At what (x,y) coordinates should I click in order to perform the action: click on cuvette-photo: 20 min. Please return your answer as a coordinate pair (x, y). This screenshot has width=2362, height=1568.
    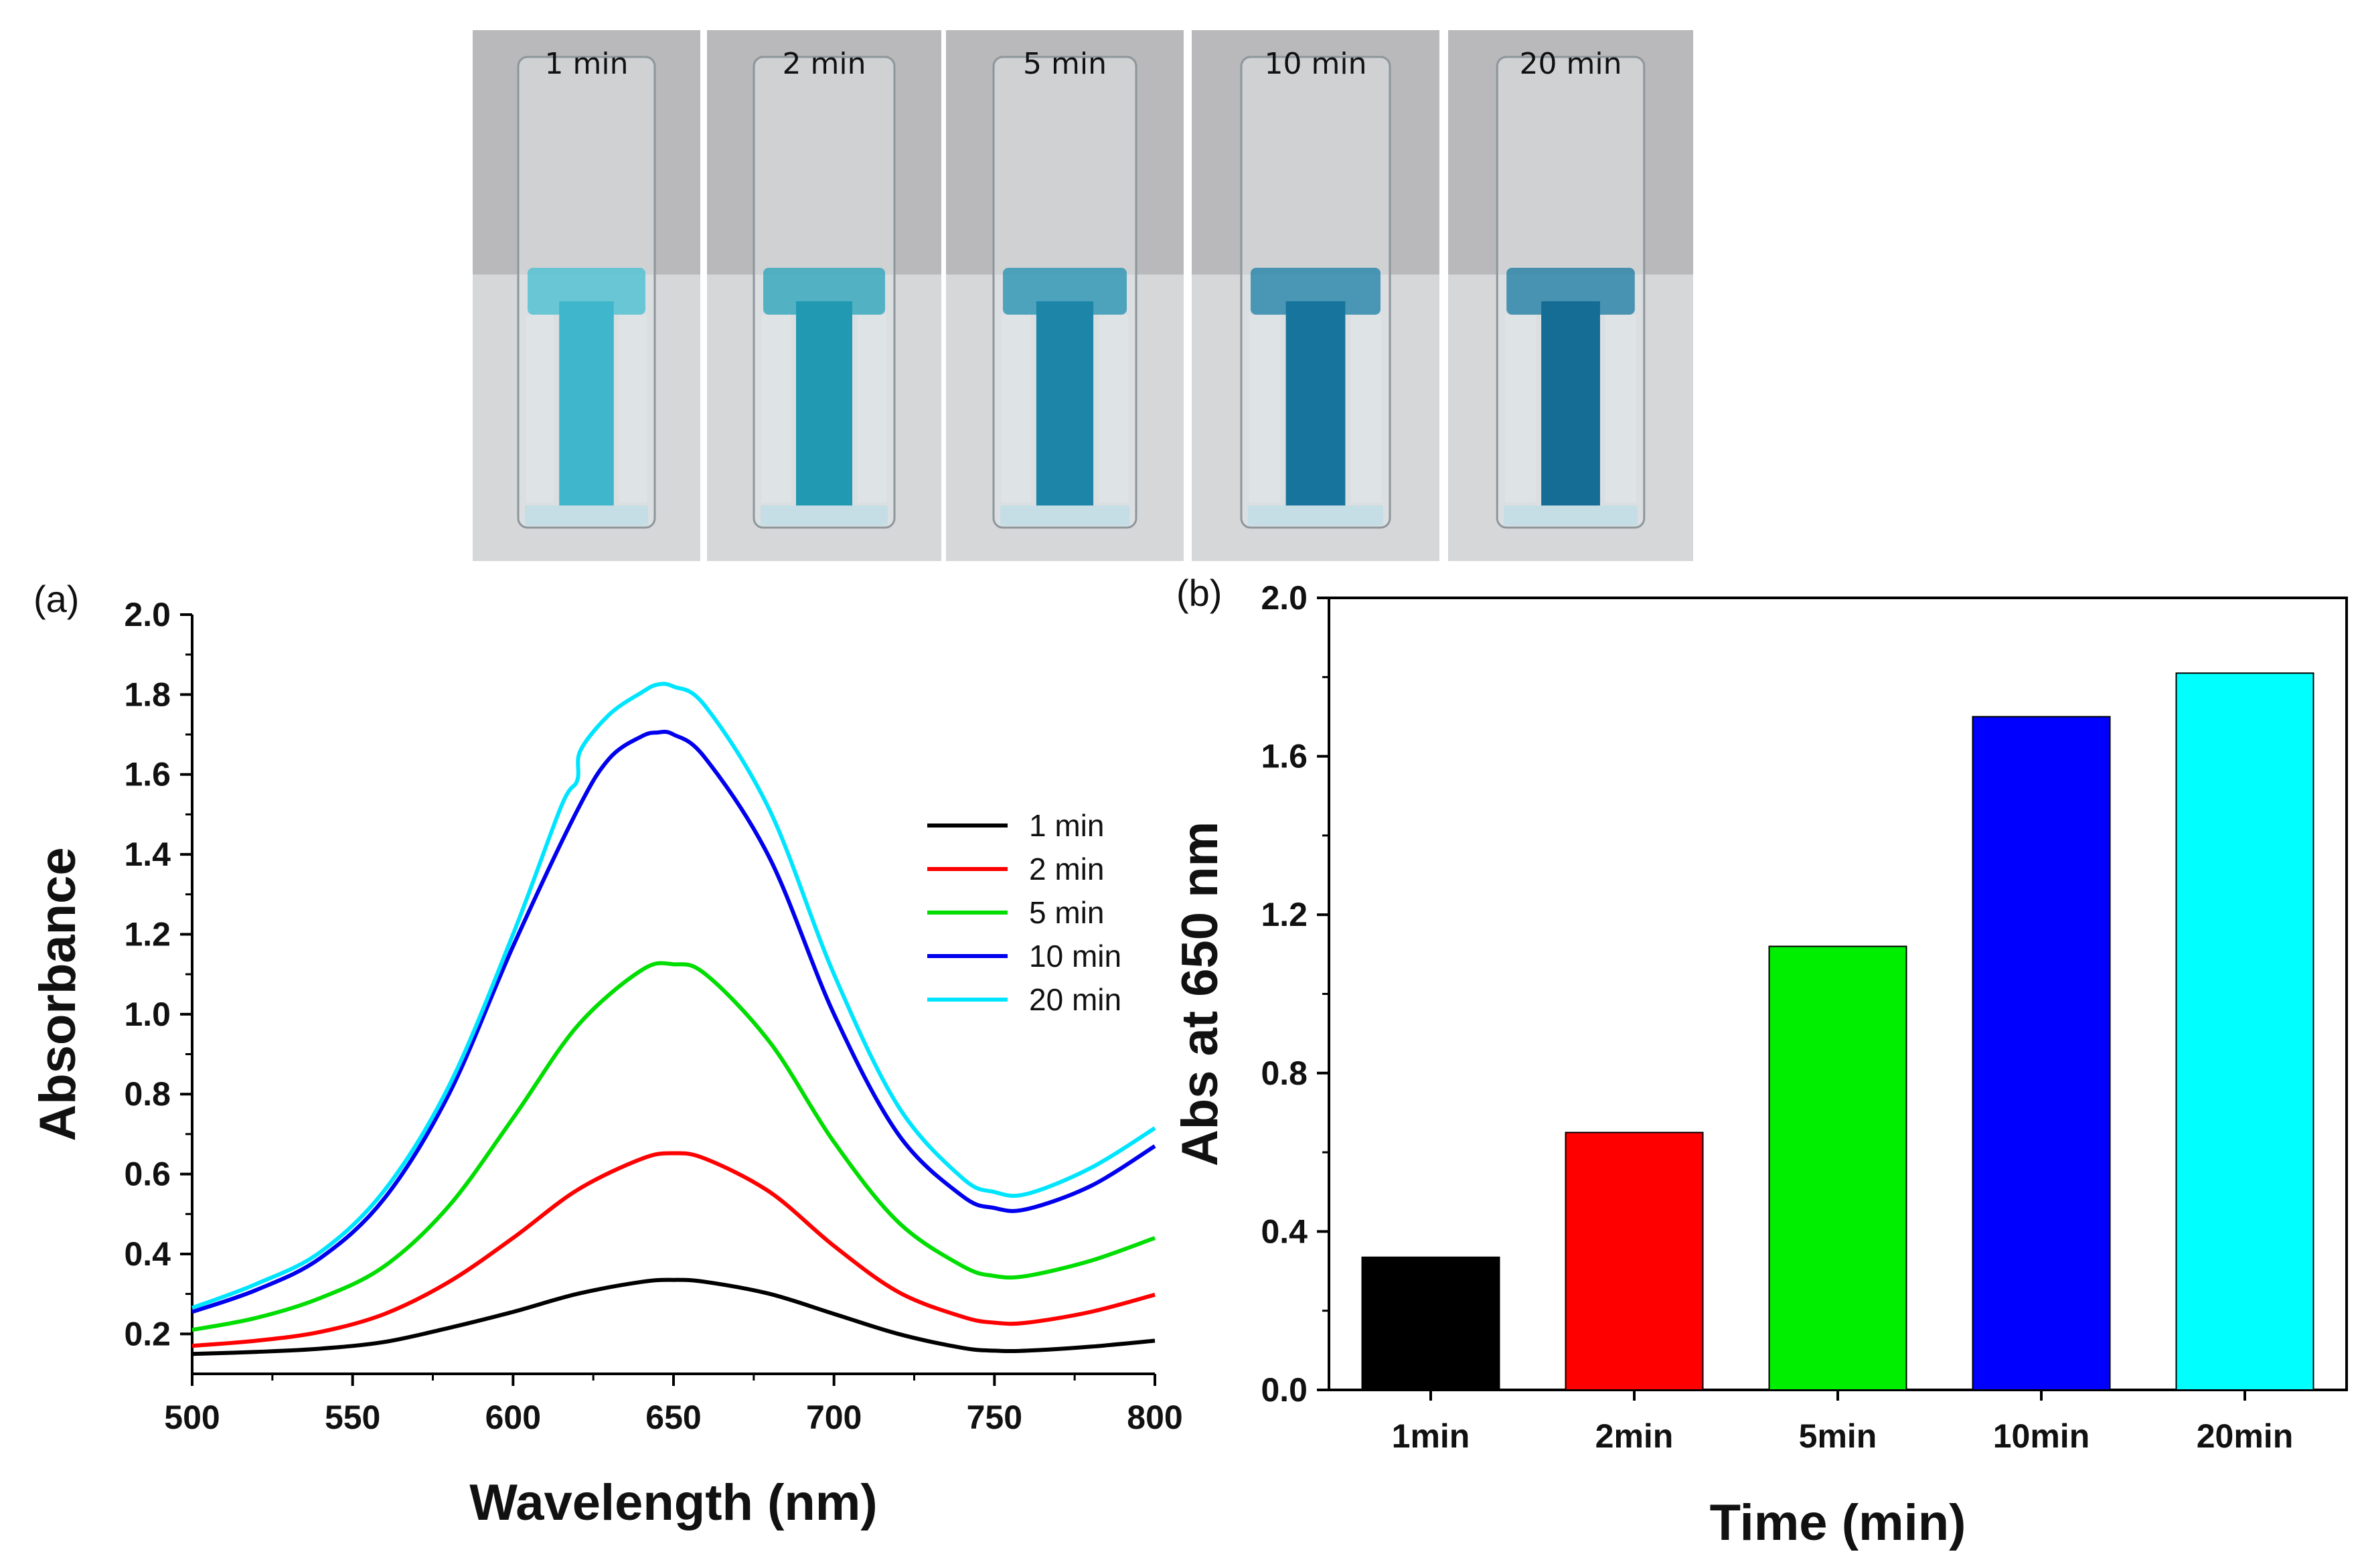
    Looking at the image, I should click on (1570, 295).